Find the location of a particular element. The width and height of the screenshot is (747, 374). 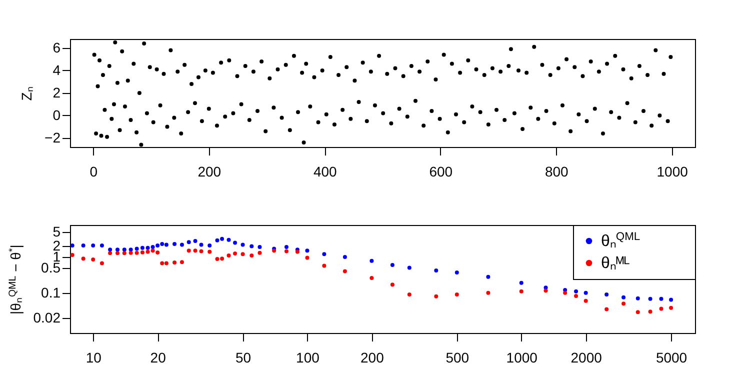

x-tick-label: 20 is located at coordinates (158, 358).